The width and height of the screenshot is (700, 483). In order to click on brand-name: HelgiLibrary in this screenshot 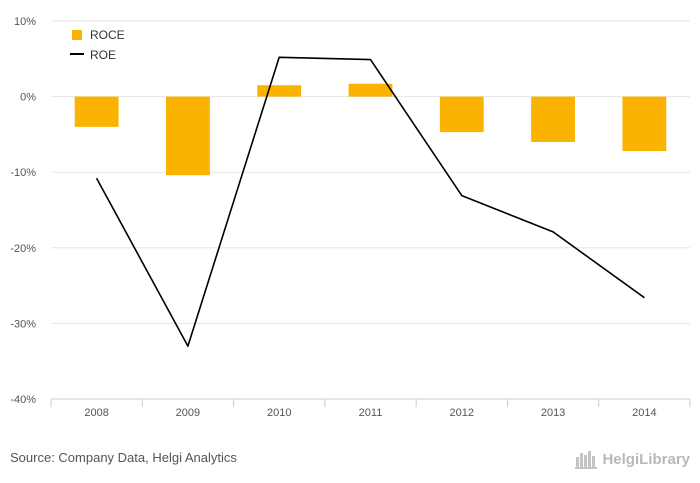, I will do `click(646, 459)`.